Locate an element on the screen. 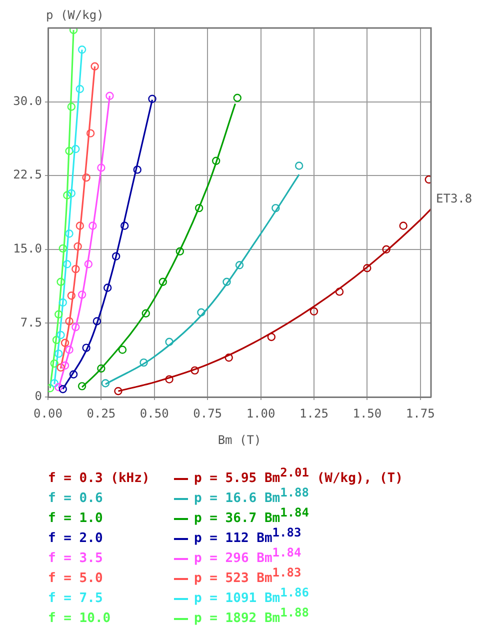 This screenshot has height=633, width=478. text: f = 5.0 is located at coordinates (75, 578).